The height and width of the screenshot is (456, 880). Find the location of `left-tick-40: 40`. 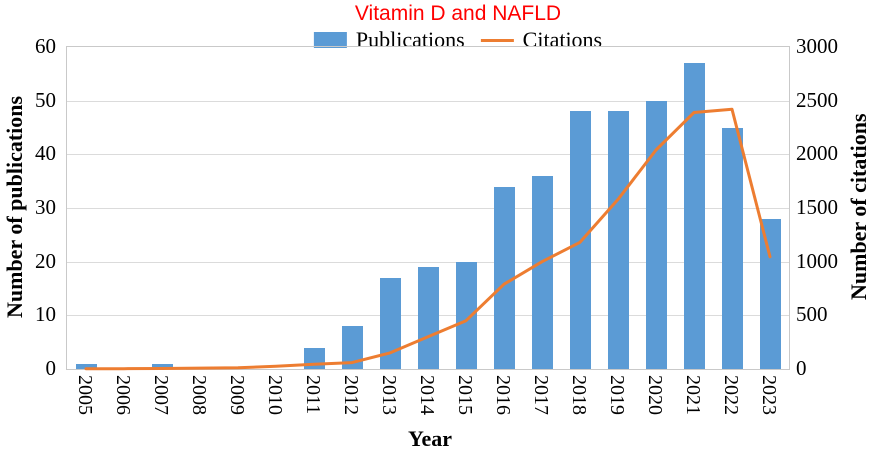

left-tick-40: 40 is located at coordinates (45, 153).